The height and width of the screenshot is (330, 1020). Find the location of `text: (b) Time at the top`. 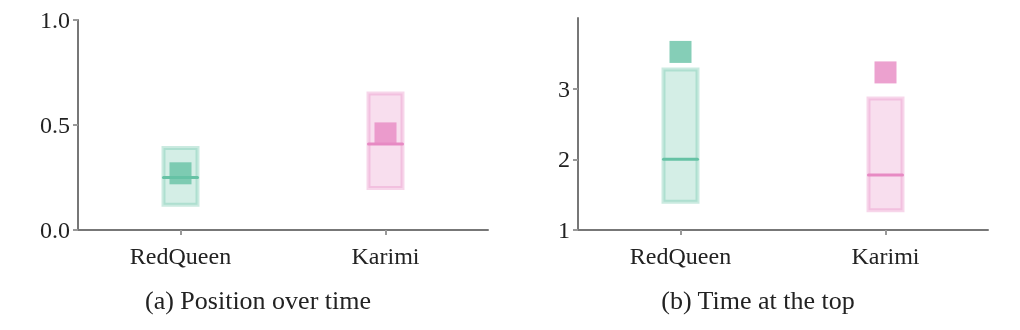

text: (b) Time at the top is located at coordinates (758, 300).